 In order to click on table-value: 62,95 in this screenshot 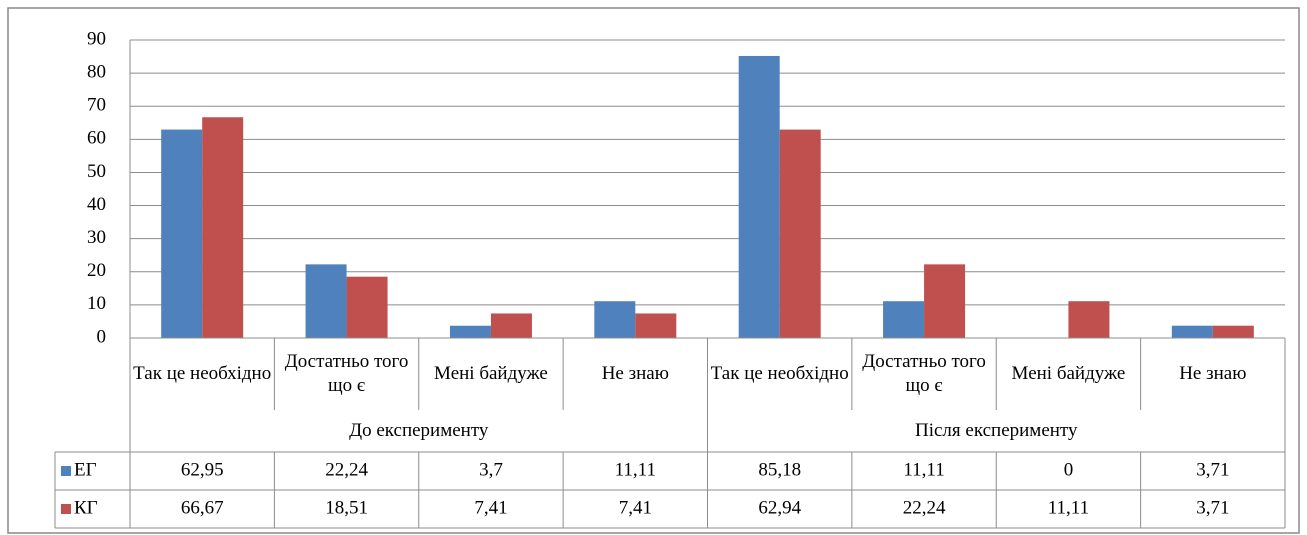, I will do `click(202, 469)`.